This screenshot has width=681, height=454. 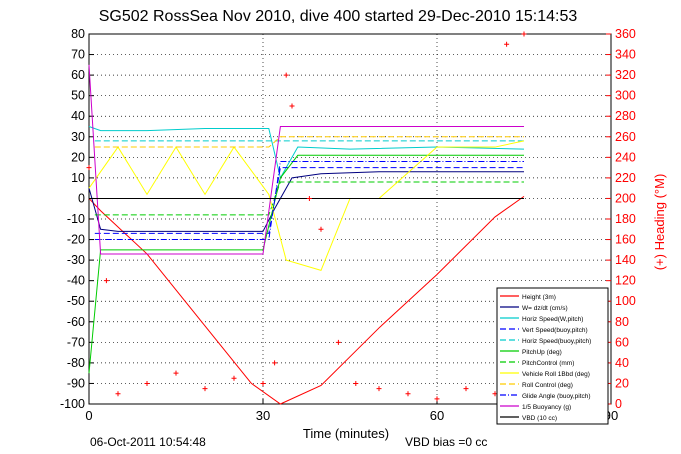 What do you see at coordinates (78, 137) in the screenshot?
I see `y-tick-label: 30` at bounding box center [78, 137].